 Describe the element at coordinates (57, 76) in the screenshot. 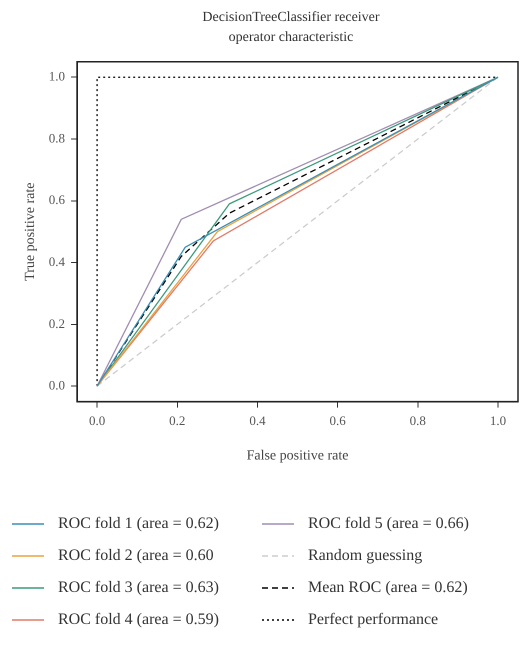

I see `y-tick-label: 1.0` at that location.